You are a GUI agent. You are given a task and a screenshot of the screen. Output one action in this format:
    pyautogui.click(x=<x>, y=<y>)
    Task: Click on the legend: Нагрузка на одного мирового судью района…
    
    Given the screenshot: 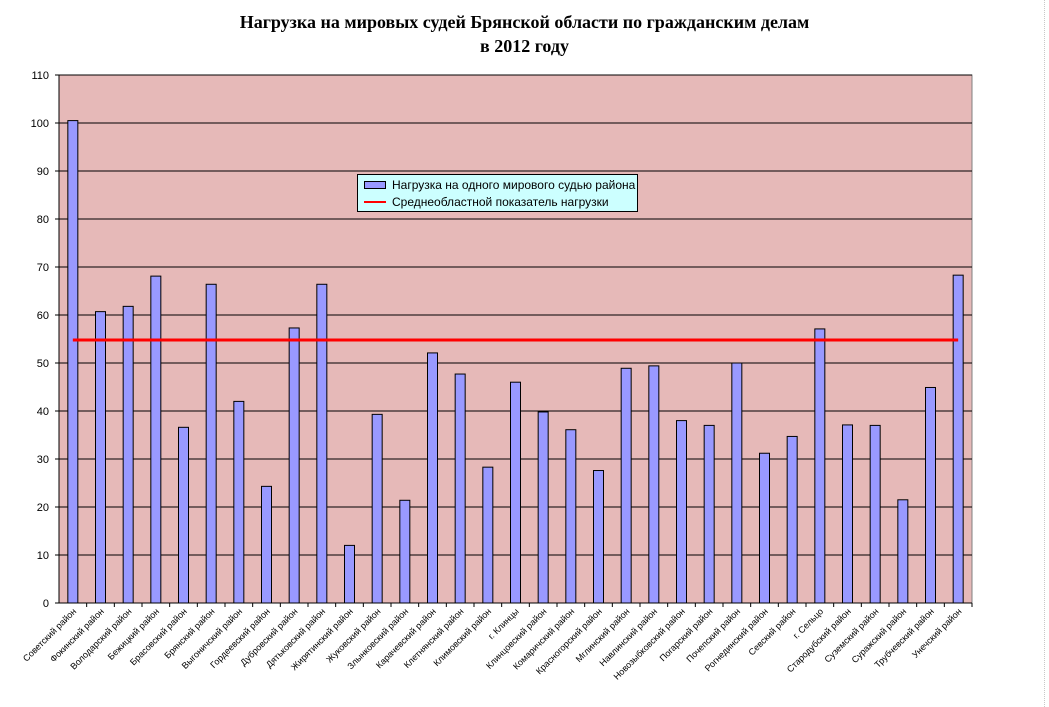 What is the action you would take?
    pyautogui.click(x=497, y=193)
    